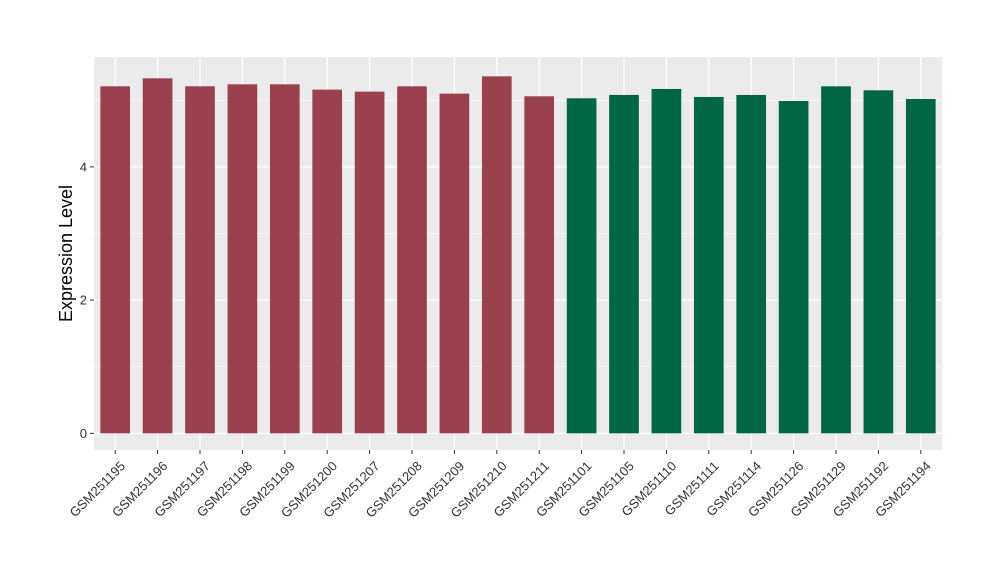 This screenshot has height=580, width=1000. I want to click on y-axis: 0 2 4, so click(87, 300).